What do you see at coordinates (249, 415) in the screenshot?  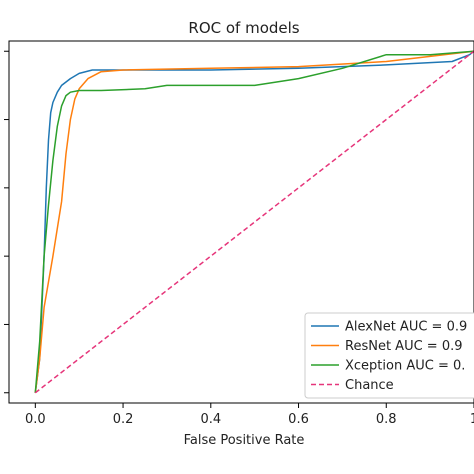 I see `x-axis: 0.0 0.2 0.4 0.6 0.8 1` at bounding box center [249, 415].